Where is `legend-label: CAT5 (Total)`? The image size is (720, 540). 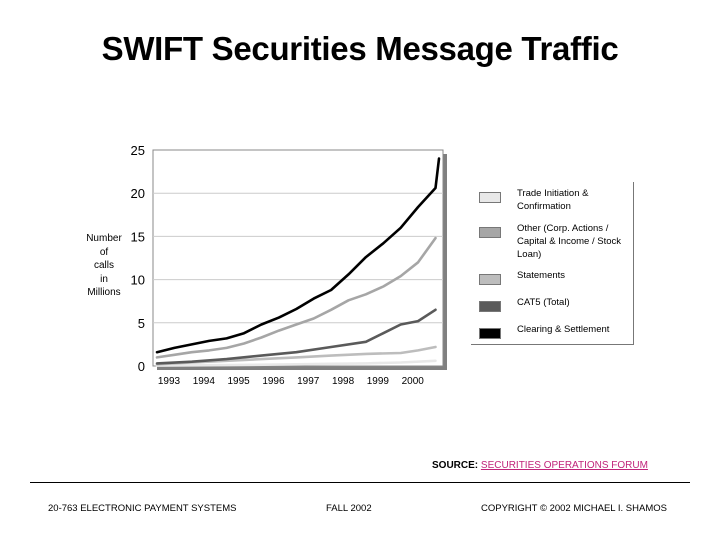 legend-label: CAT5 (Total) is located at coordinates (543, 302).